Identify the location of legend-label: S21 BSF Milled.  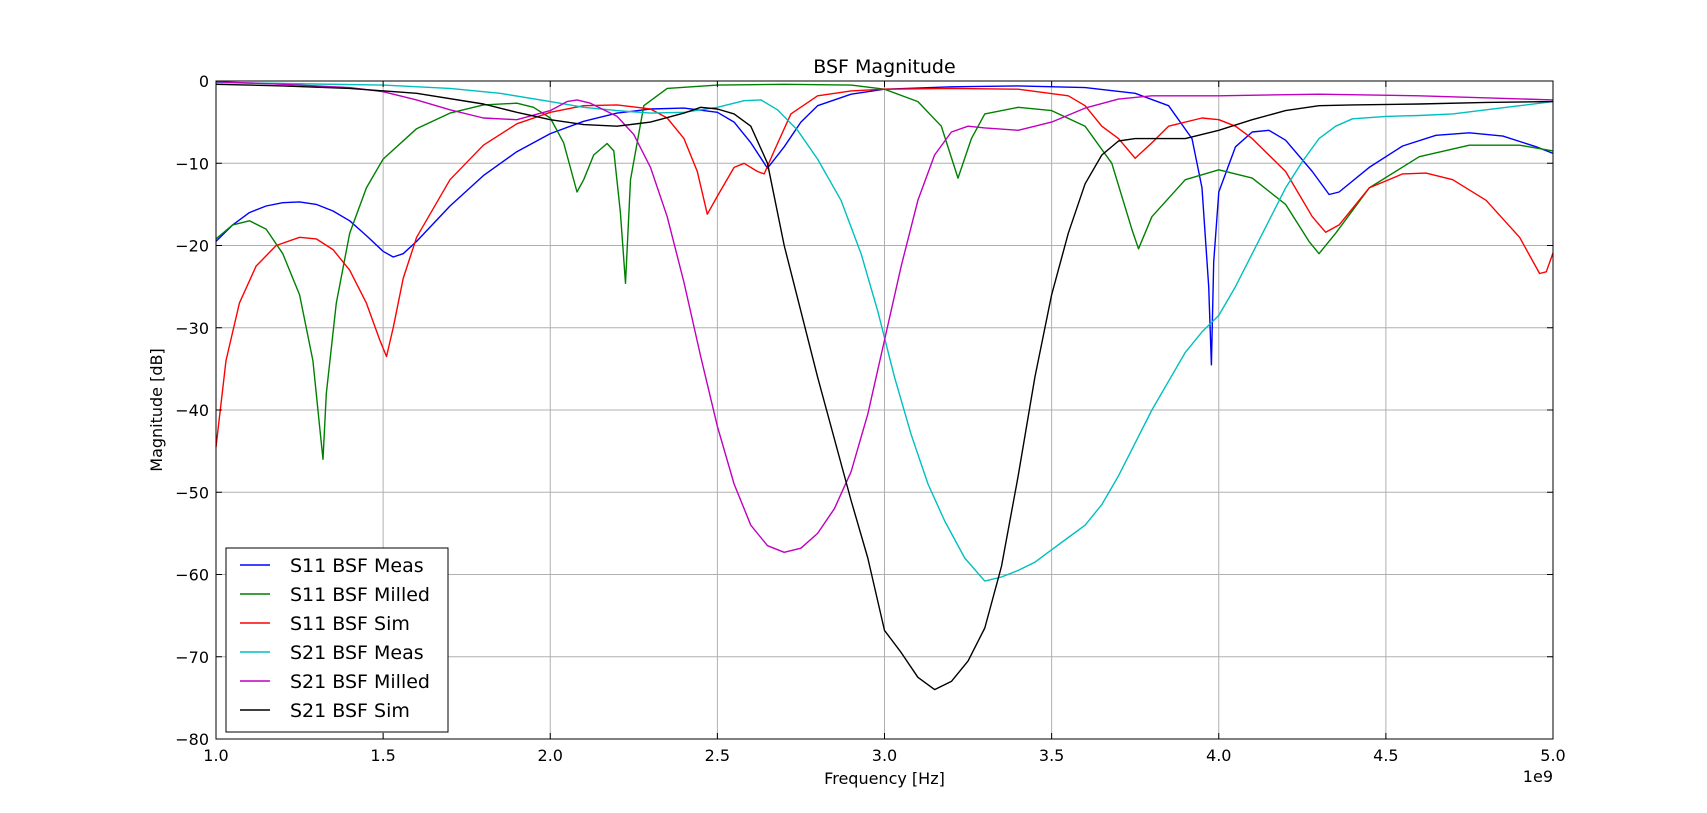
(360, 682).